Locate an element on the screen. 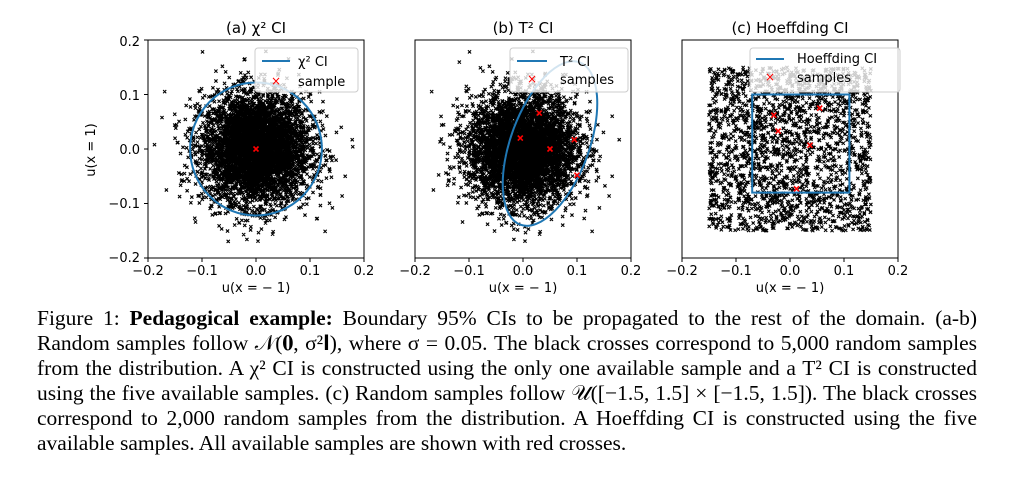  legend-ci-label: Hoeffding CI is located at coordinates (837, 59).